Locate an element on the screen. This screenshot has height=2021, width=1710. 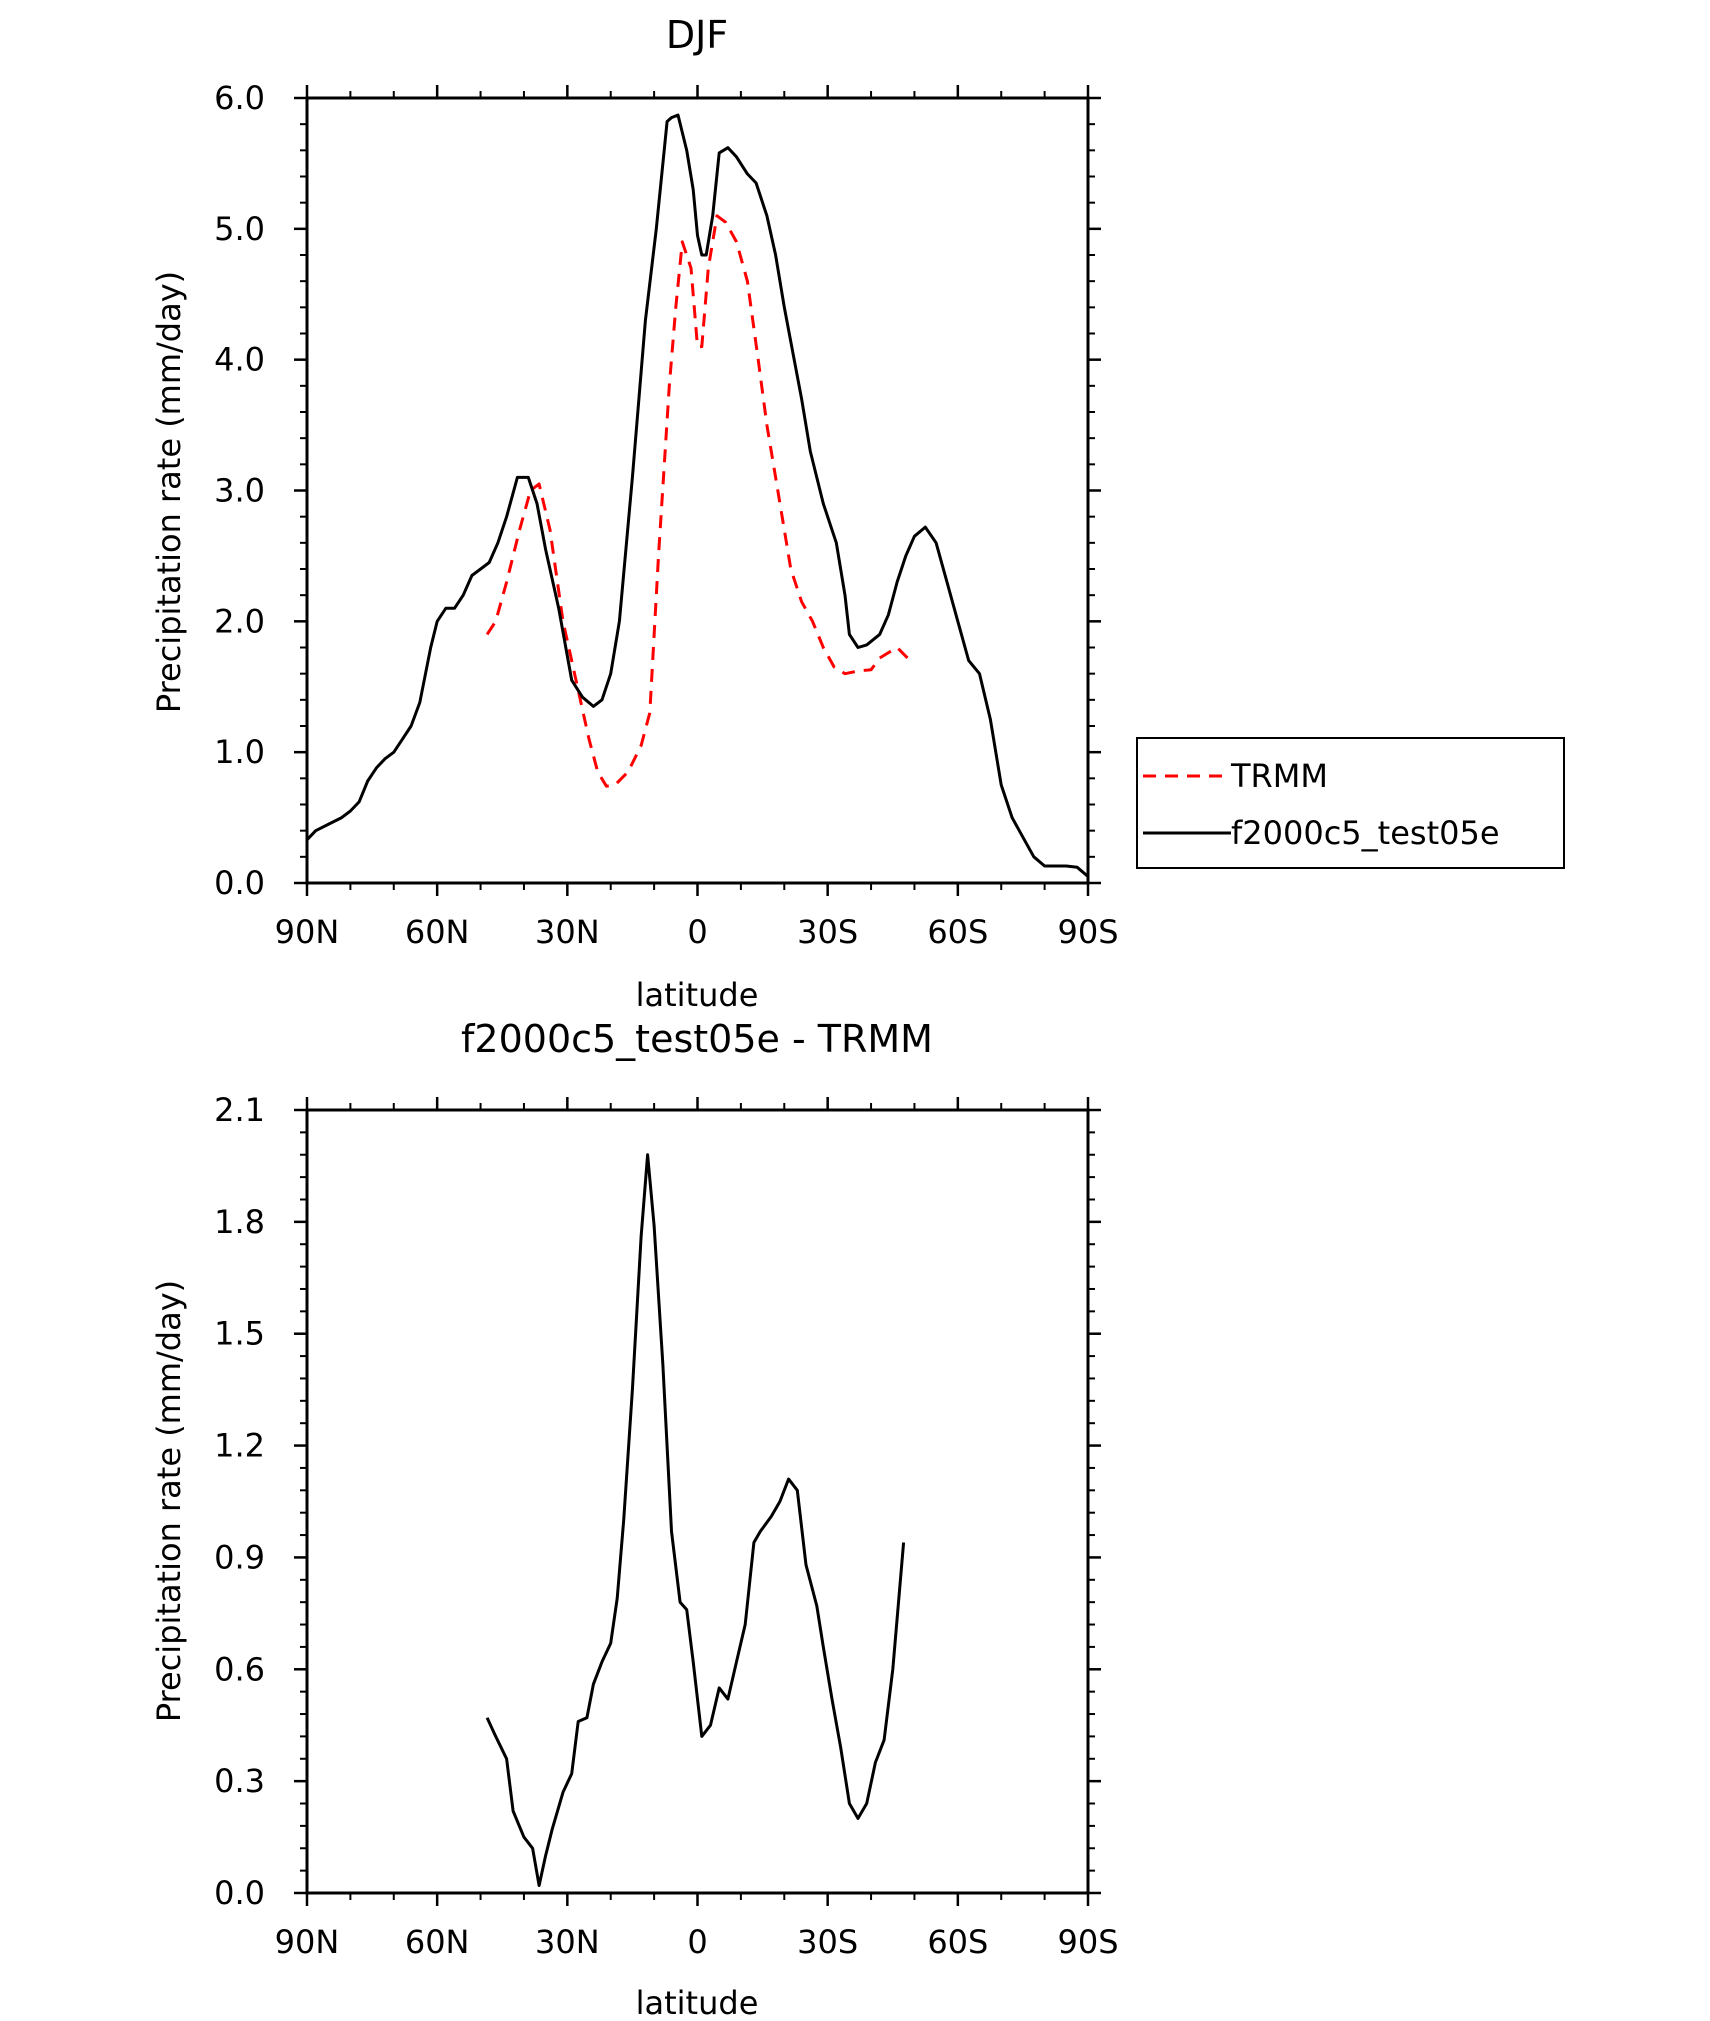
y-tick-label: 1.5 is located at coordinates (239, 1334).